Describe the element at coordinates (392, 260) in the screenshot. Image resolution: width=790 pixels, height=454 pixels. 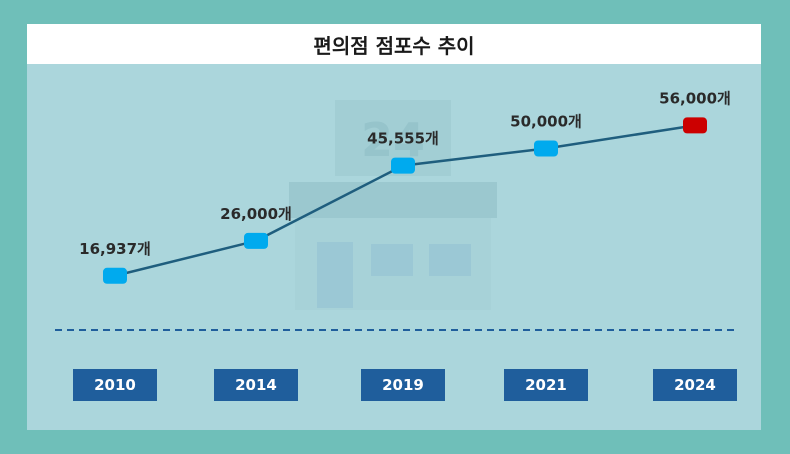
I see `store-window-left` at that location.